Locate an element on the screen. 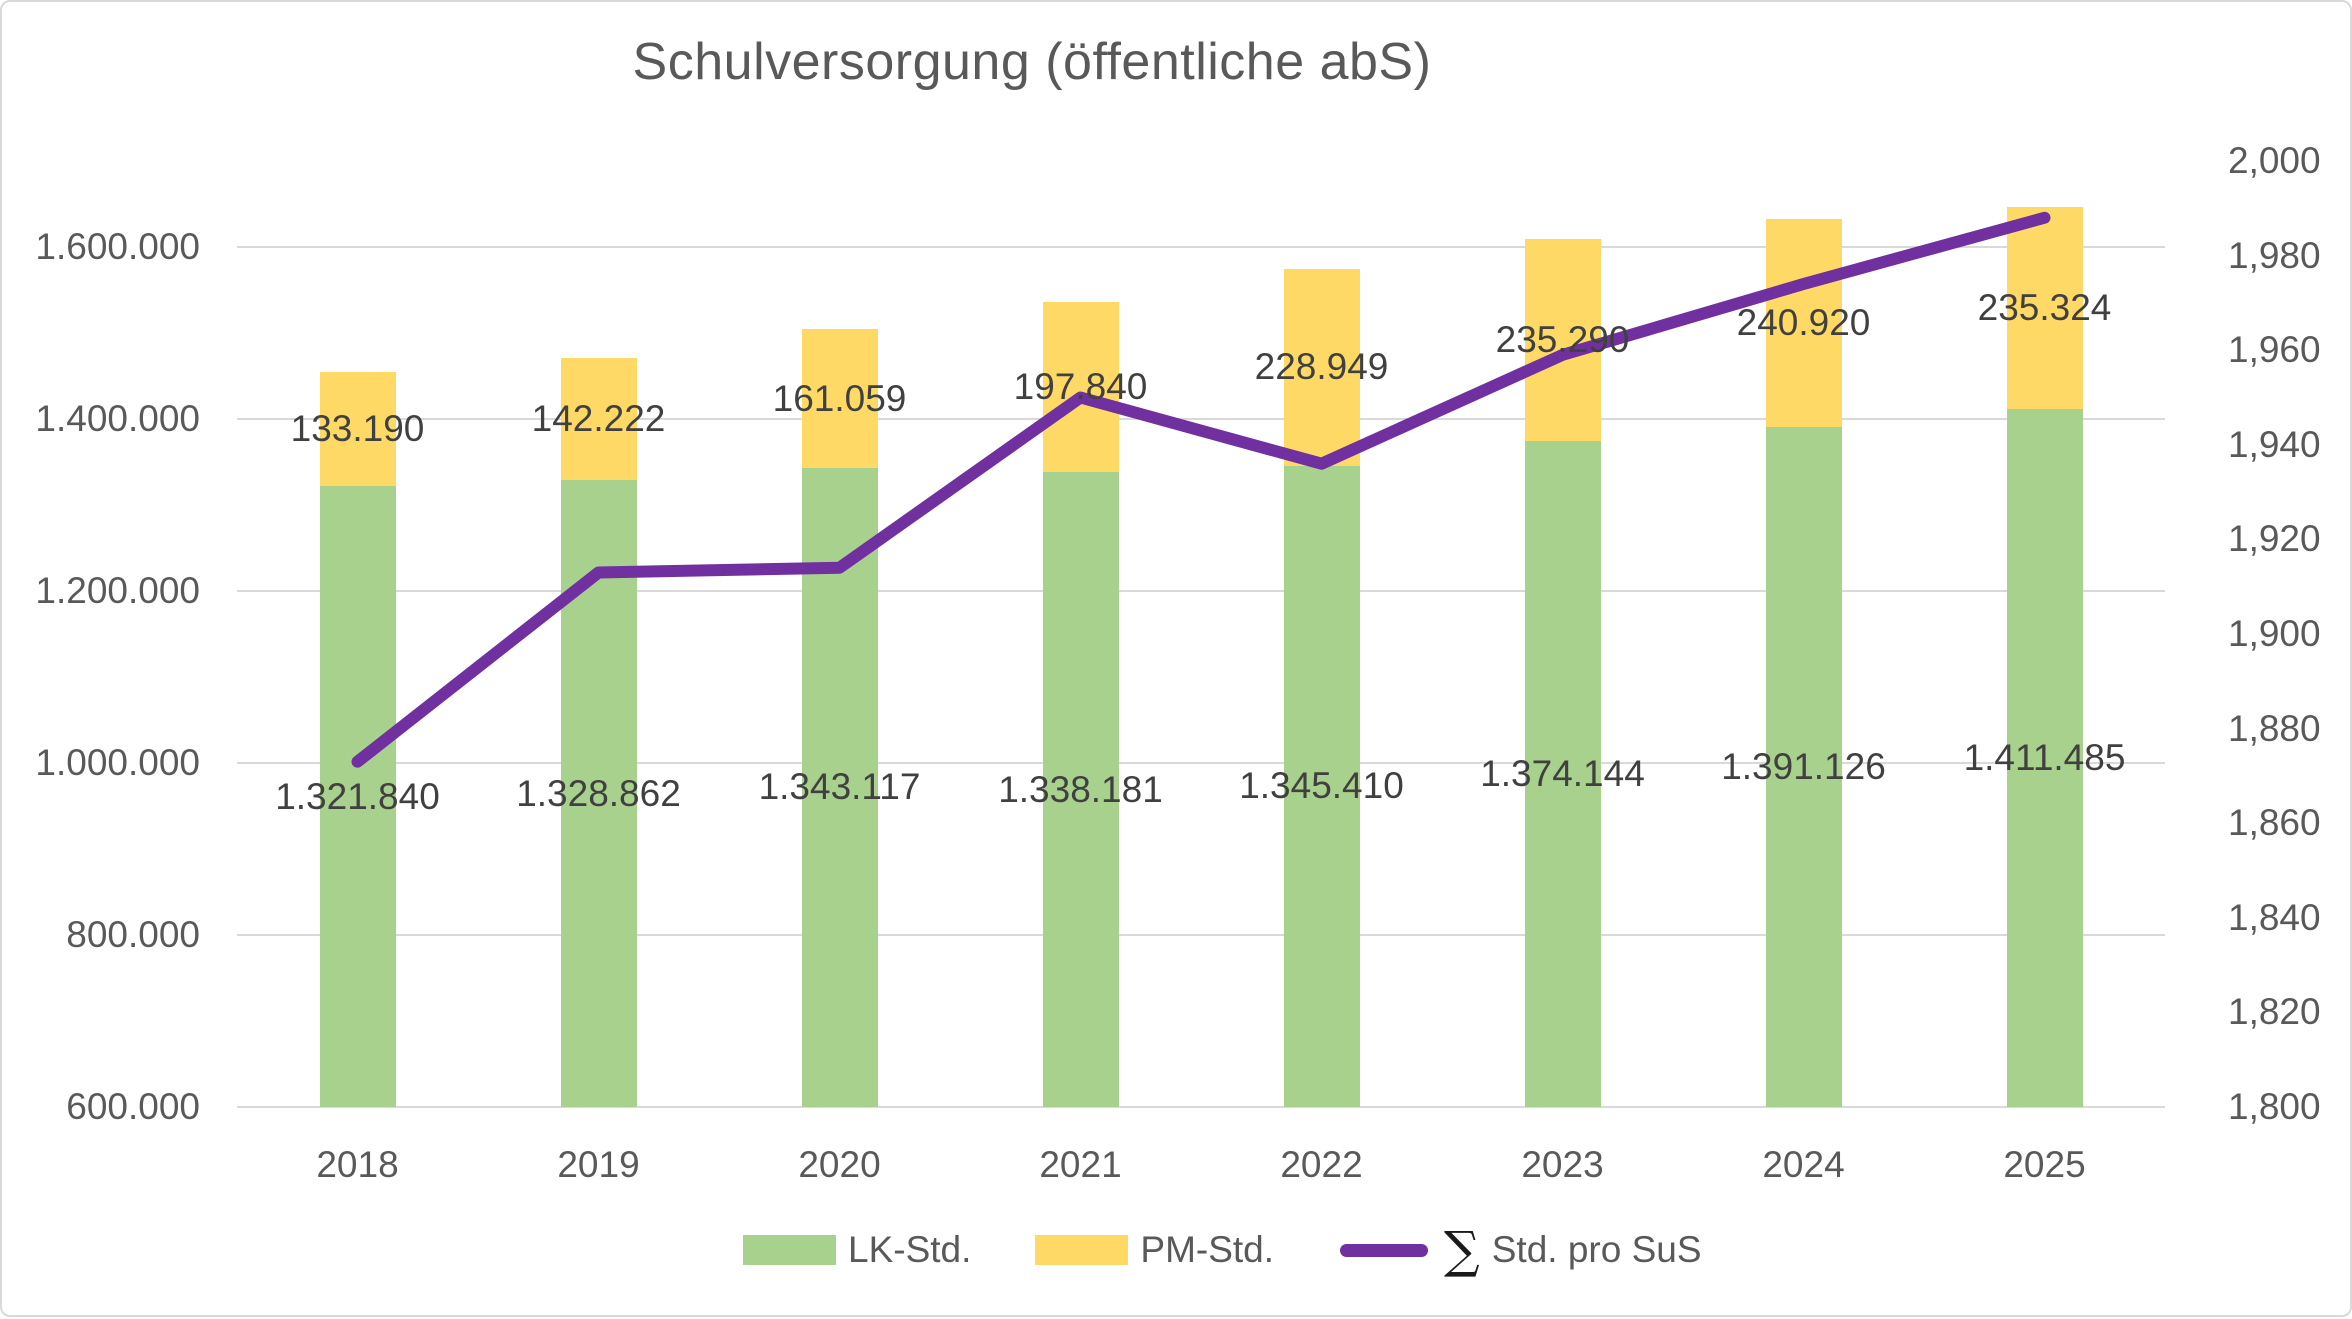 The image size is (2352, 1319). legend-label-pm: PM-Std. is located at coordinates (1207, 1249).